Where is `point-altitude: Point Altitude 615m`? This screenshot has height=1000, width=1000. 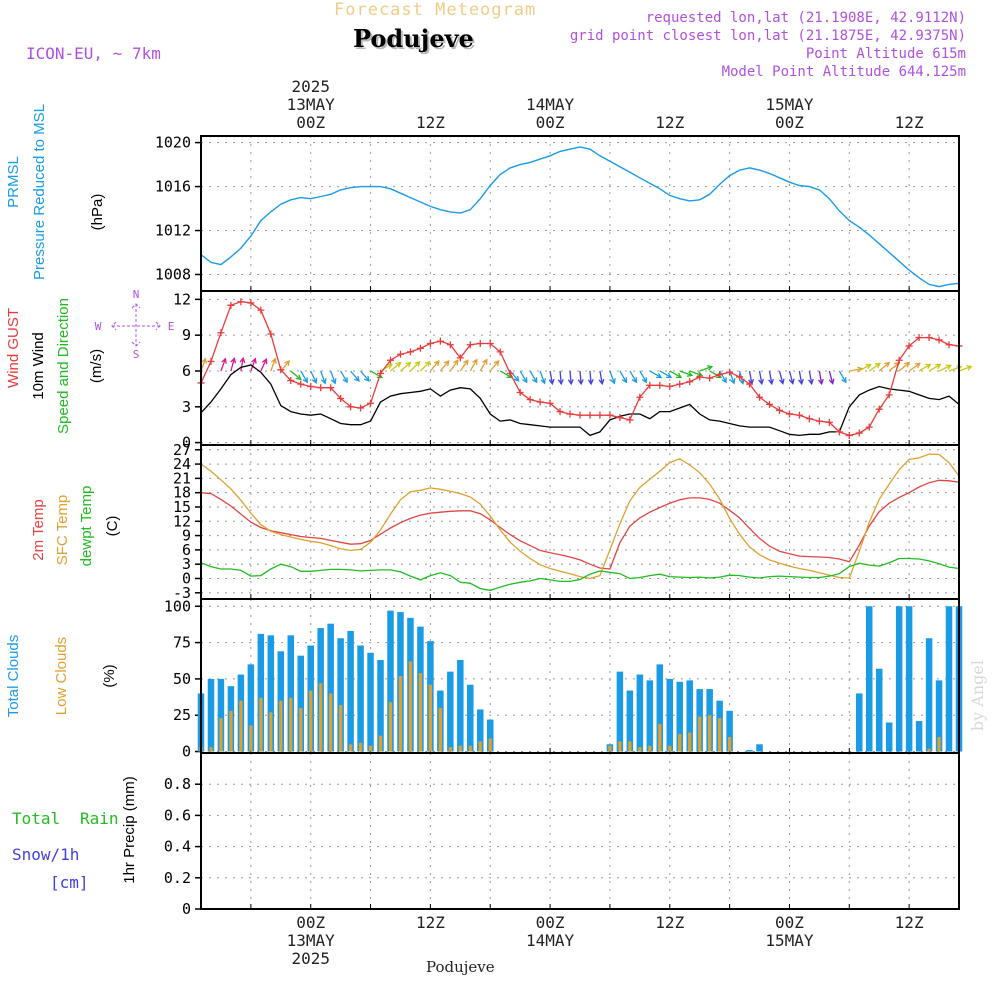
point-altitude: Point Altitude 615m is located at coordinates (885, 54).